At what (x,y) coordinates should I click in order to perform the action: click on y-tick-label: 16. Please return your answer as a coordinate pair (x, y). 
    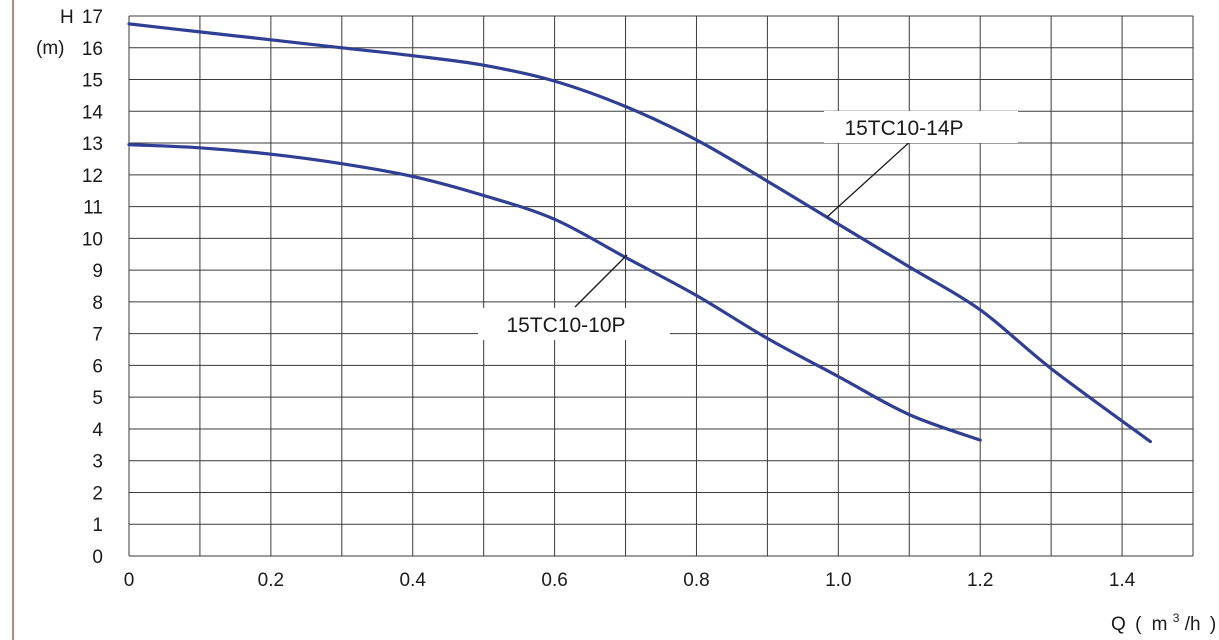
    Looking at the image, I should click on (92, 49).